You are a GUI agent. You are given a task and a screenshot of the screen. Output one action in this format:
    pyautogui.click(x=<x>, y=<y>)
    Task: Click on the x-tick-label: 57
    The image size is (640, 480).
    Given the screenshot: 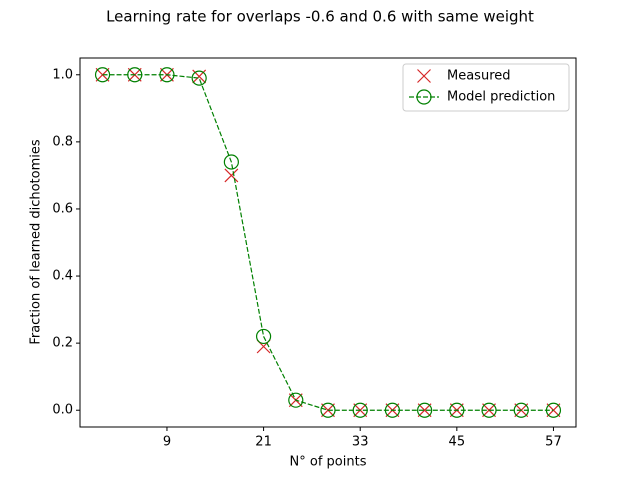 What is the action you would take?
    pyautogui.click(x=553, y=442)
    